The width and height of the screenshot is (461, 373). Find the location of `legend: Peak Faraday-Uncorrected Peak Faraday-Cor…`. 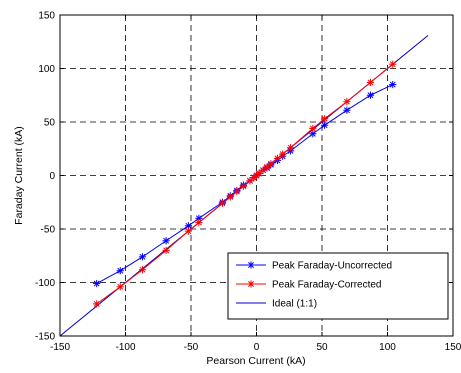

legend: Peak Faraday-Uncorrected Peak Faraday-Cor… is located at coordinates (338, 286).